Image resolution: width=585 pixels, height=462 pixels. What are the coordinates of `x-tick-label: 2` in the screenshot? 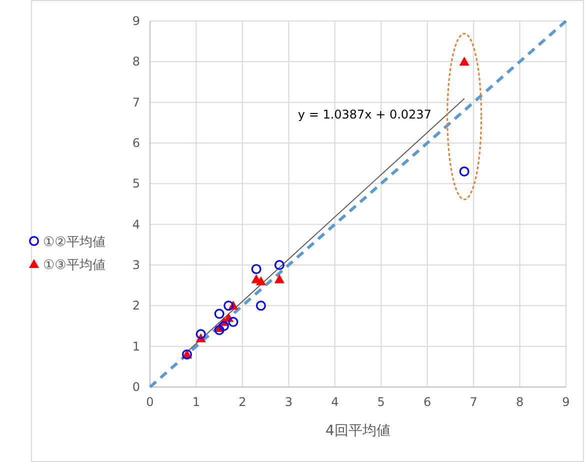 It's located at (242, 402).